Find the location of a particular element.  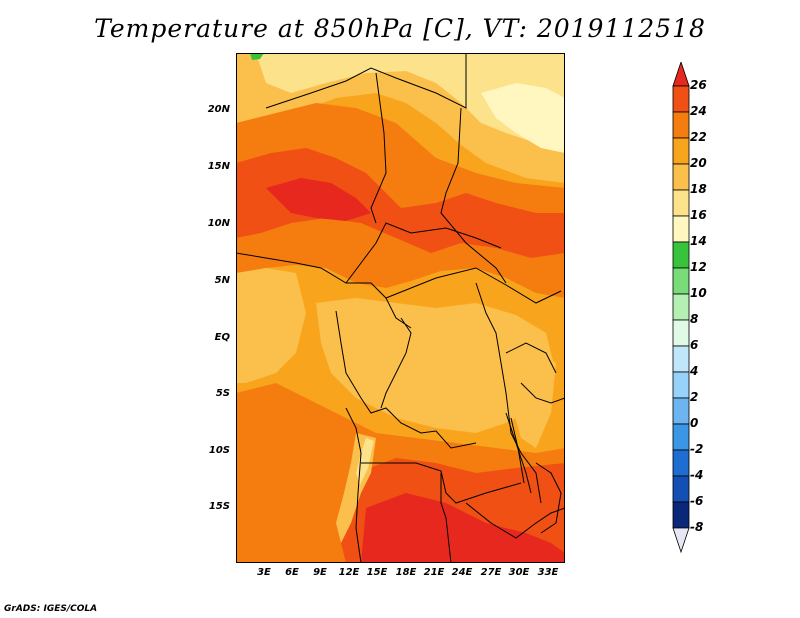

colorbar-label: 18 is located at coordinates (698, 189).